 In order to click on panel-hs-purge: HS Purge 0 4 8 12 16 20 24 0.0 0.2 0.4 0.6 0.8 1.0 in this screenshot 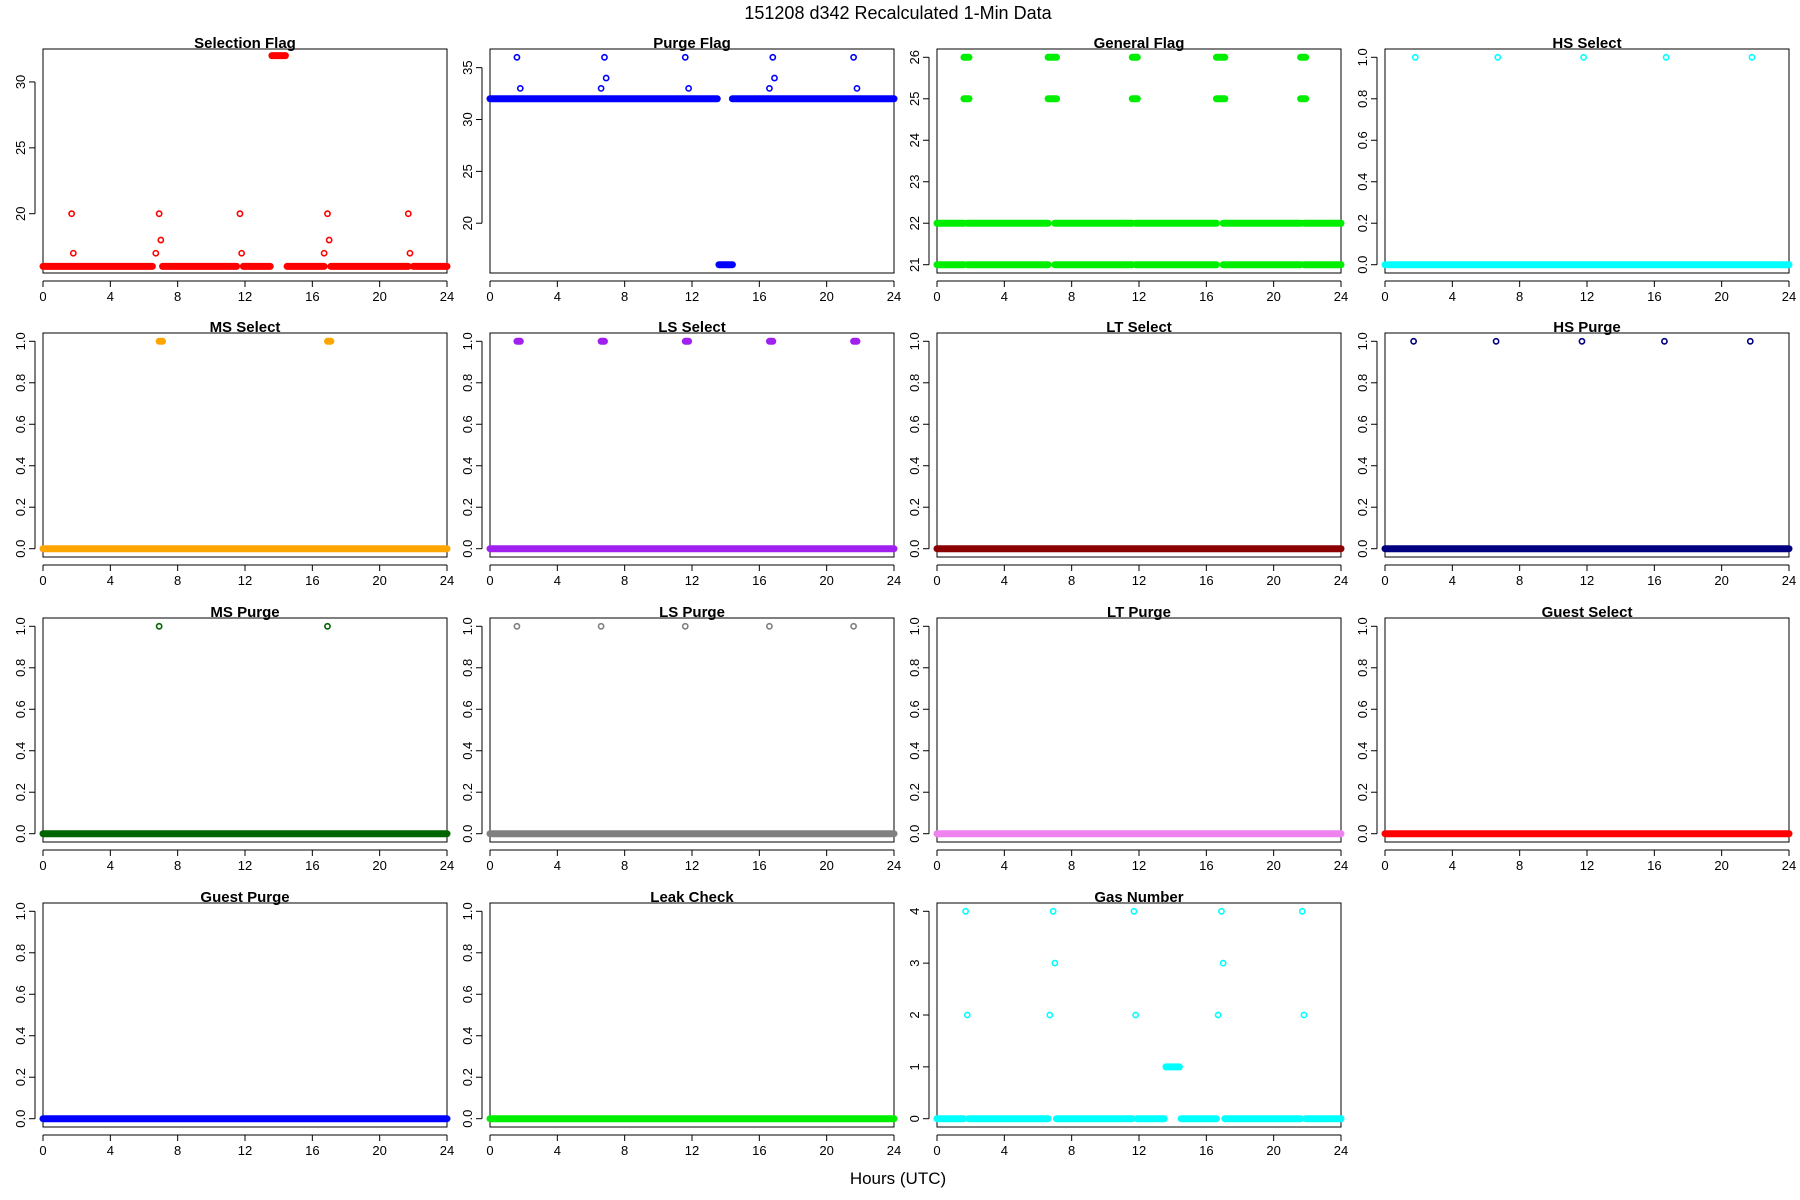, I will do `click(1575, 453)`.